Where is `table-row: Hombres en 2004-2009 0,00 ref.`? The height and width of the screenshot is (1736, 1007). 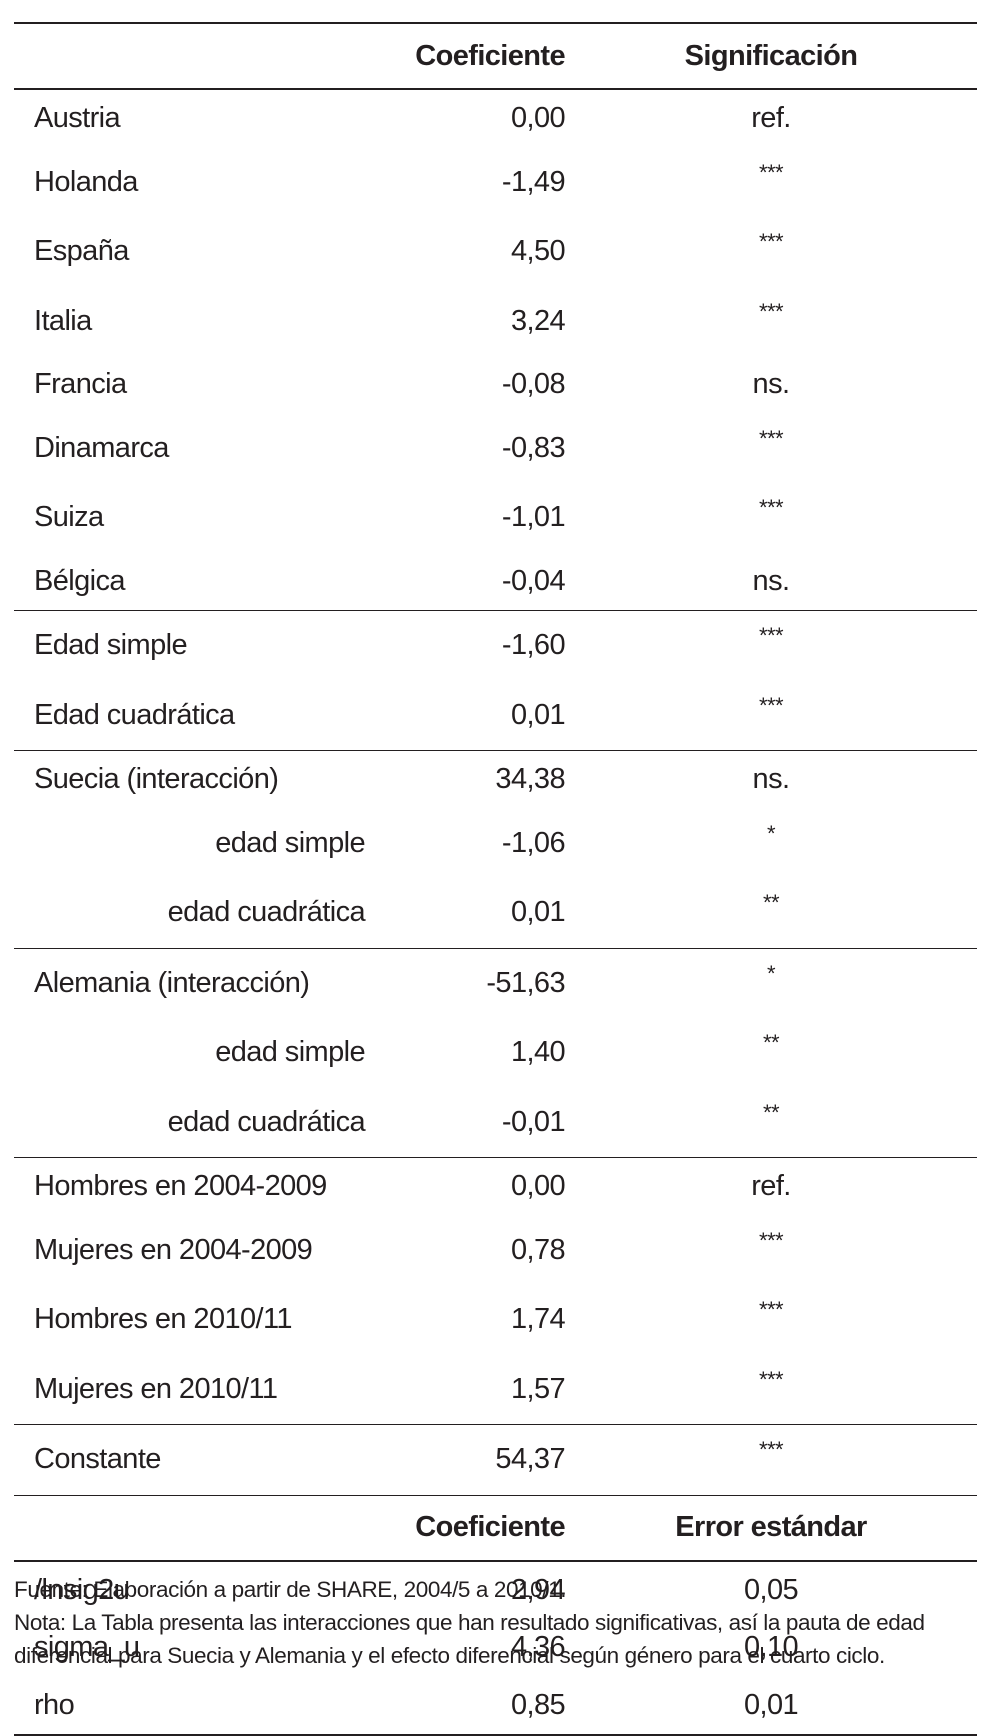 table-row: Hombres en 2004-2009 0,00 ref. is located at coordinates (495, 1186).